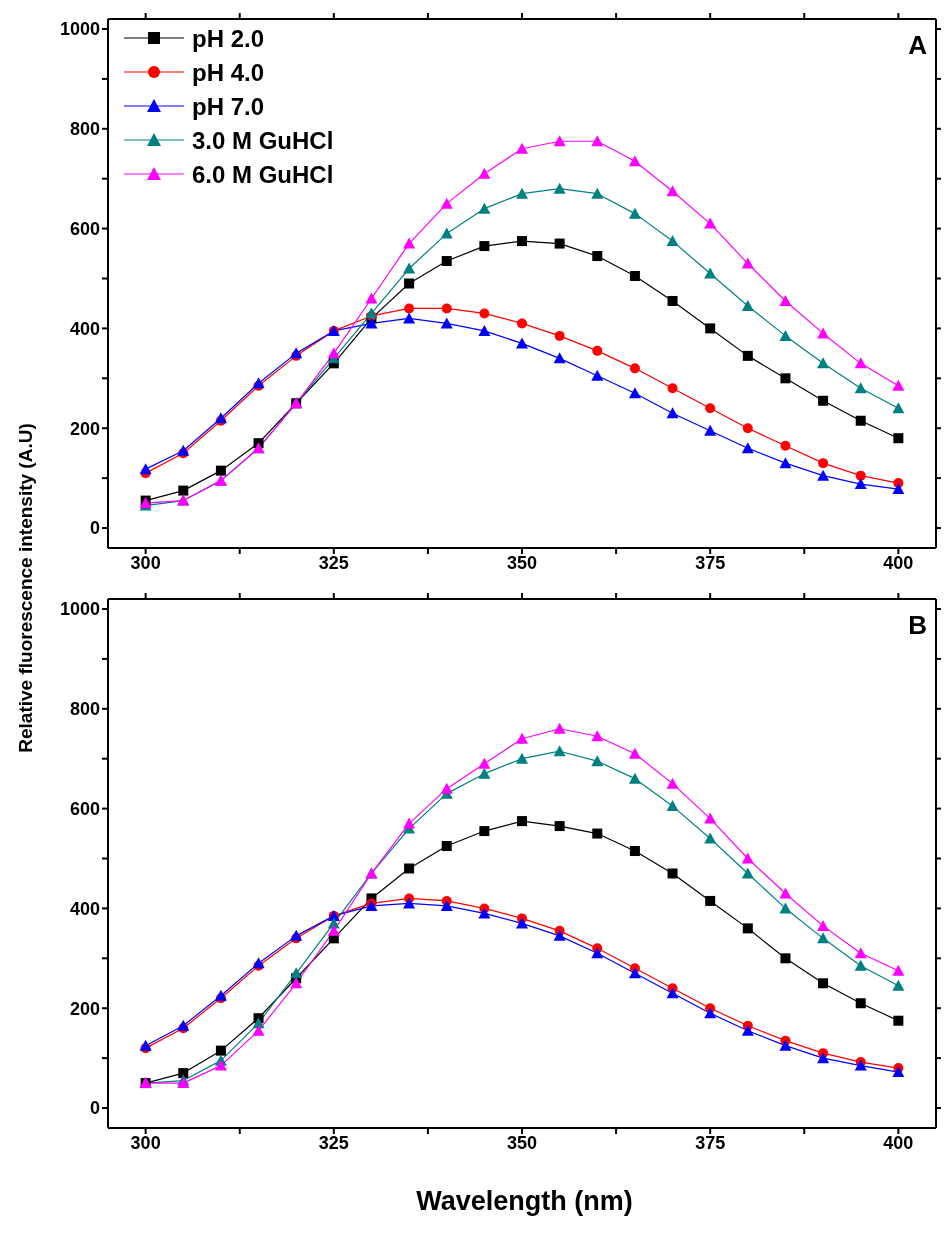  Describe the element at coordinates (524, 1201) in the screenshot. I see `x-axis-title: Wavelength (nm)` at that location.